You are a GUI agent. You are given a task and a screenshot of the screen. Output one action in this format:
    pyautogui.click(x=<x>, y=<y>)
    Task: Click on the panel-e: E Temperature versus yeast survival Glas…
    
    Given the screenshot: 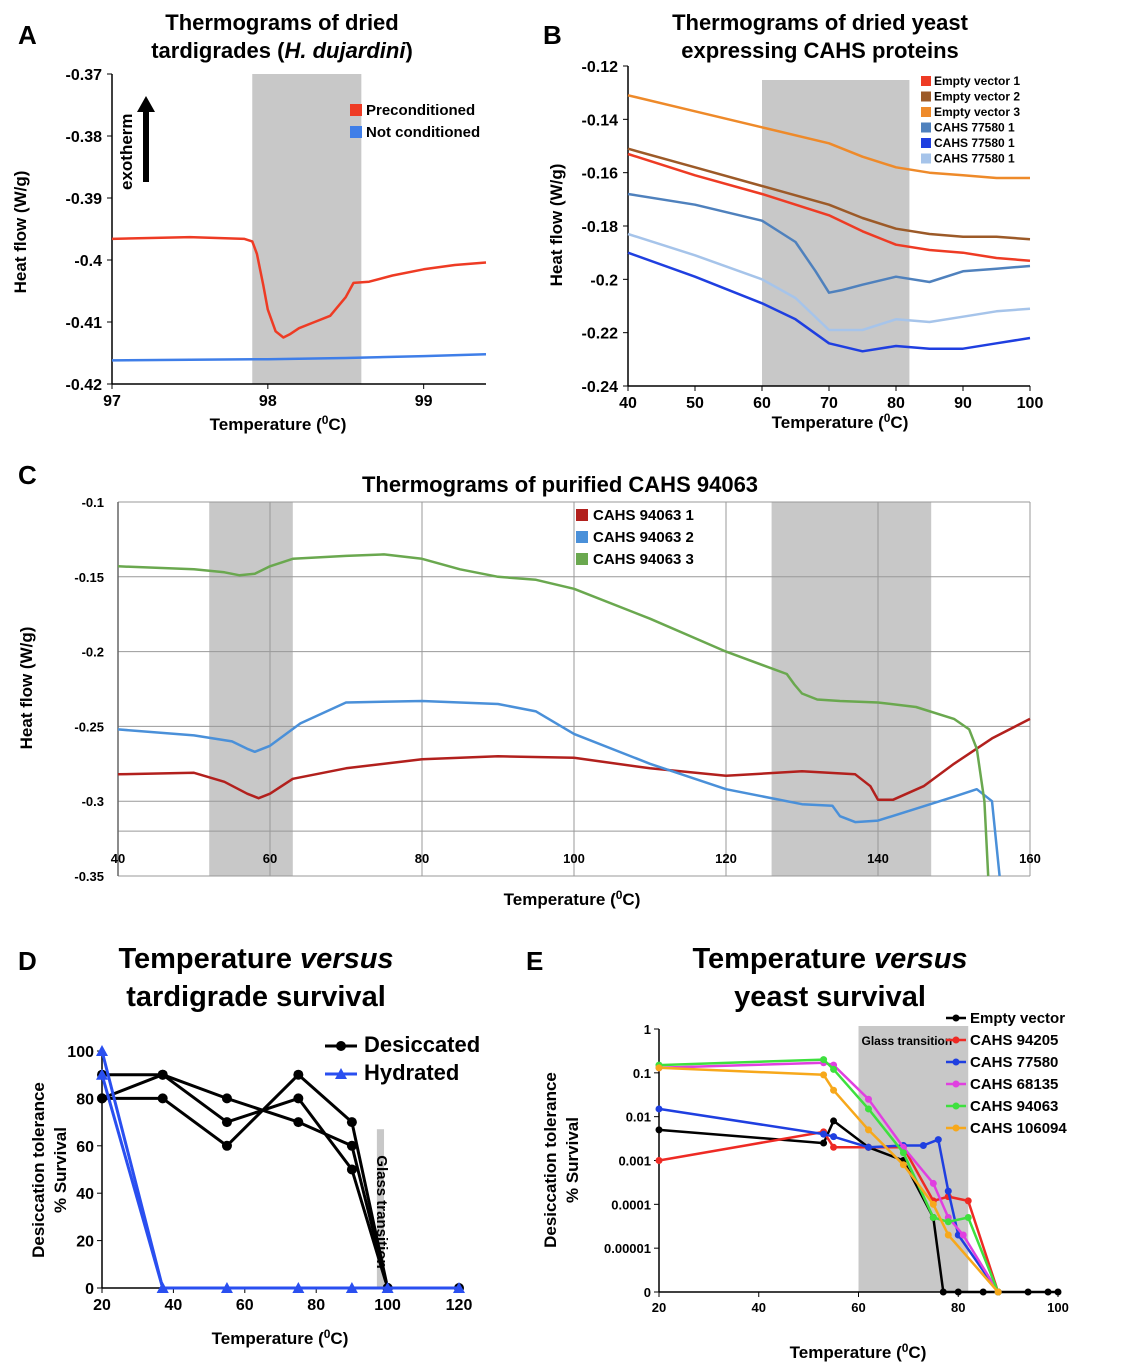 What is the action you would take?
    pyautogui.click(x=797, y=1152)
    